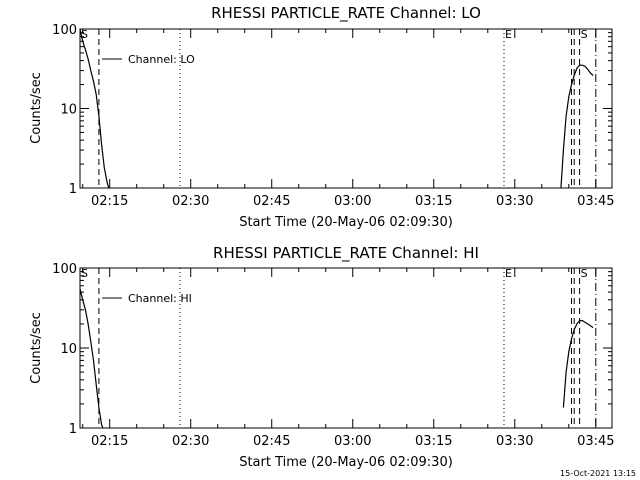 The height and width of the screenshot is (480, 640). Describe the element at coordinates (346, 253) in the screenshot. I see `chart-title: RHESSI PARTICLE_RATE Channel: HI` at that location.